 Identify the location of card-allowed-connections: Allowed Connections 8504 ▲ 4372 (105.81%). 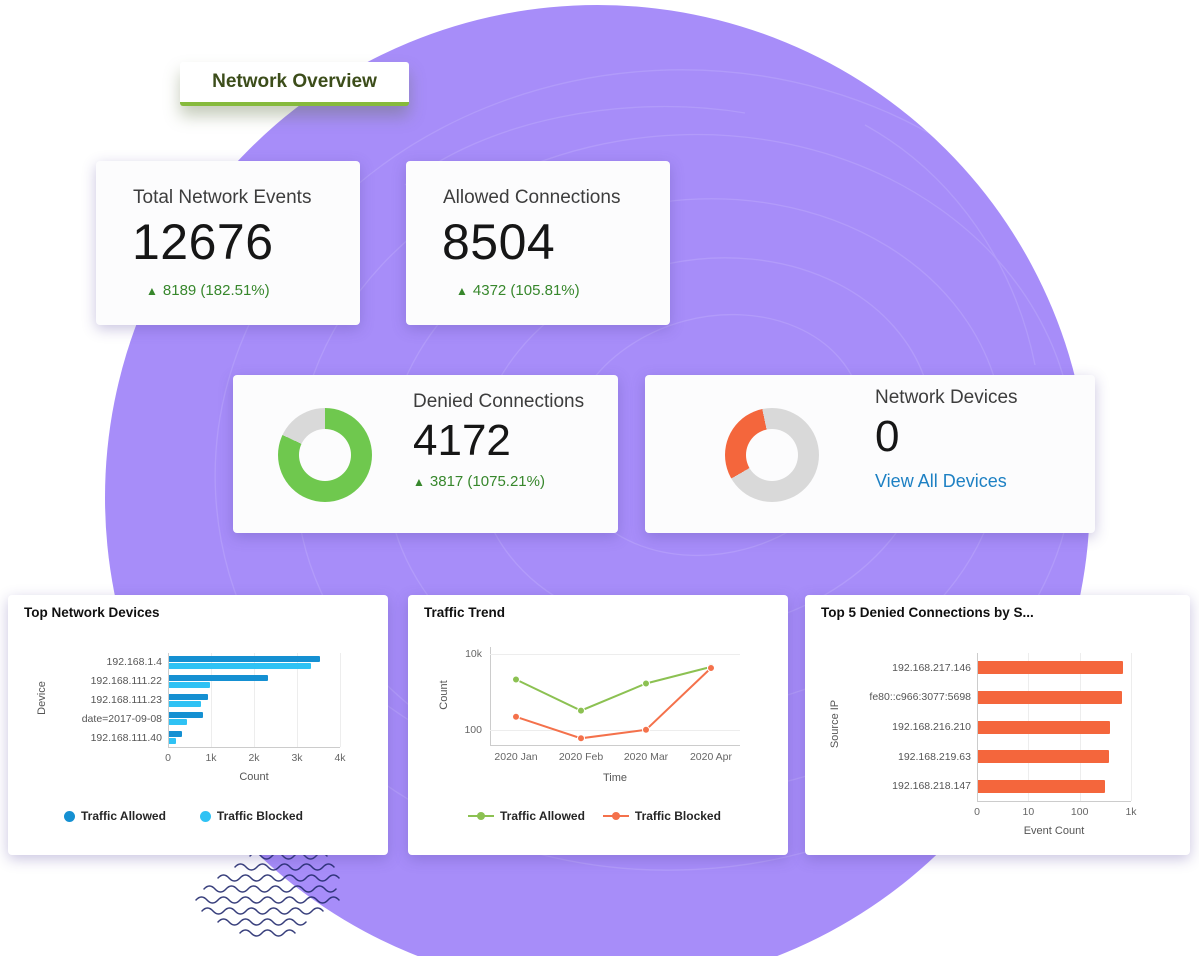
(538, 243).